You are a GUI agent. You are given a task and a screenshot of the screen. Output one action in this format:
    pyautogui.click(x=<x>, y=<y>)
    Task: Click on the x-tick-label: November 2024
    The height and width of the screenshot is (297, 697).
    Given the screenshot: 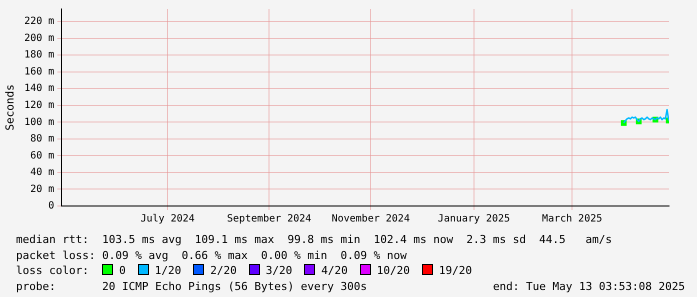 What is the action you would take?
    pyautogui.click(x=371, y=219)
    